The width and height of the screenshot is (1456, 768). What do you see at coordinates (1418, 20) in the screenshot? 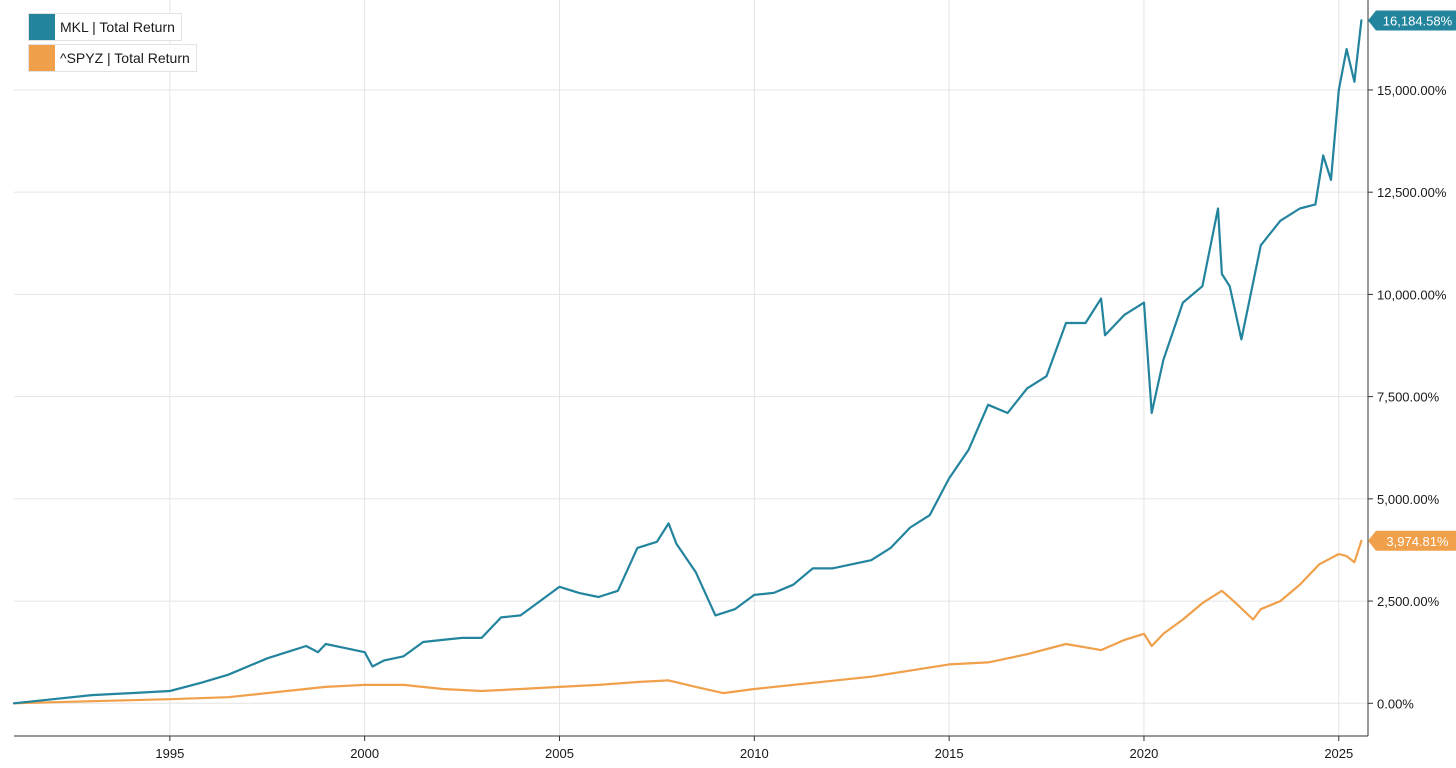
I see `end-tag-label: 16,184.58%` at bounding box center [1418, 20].